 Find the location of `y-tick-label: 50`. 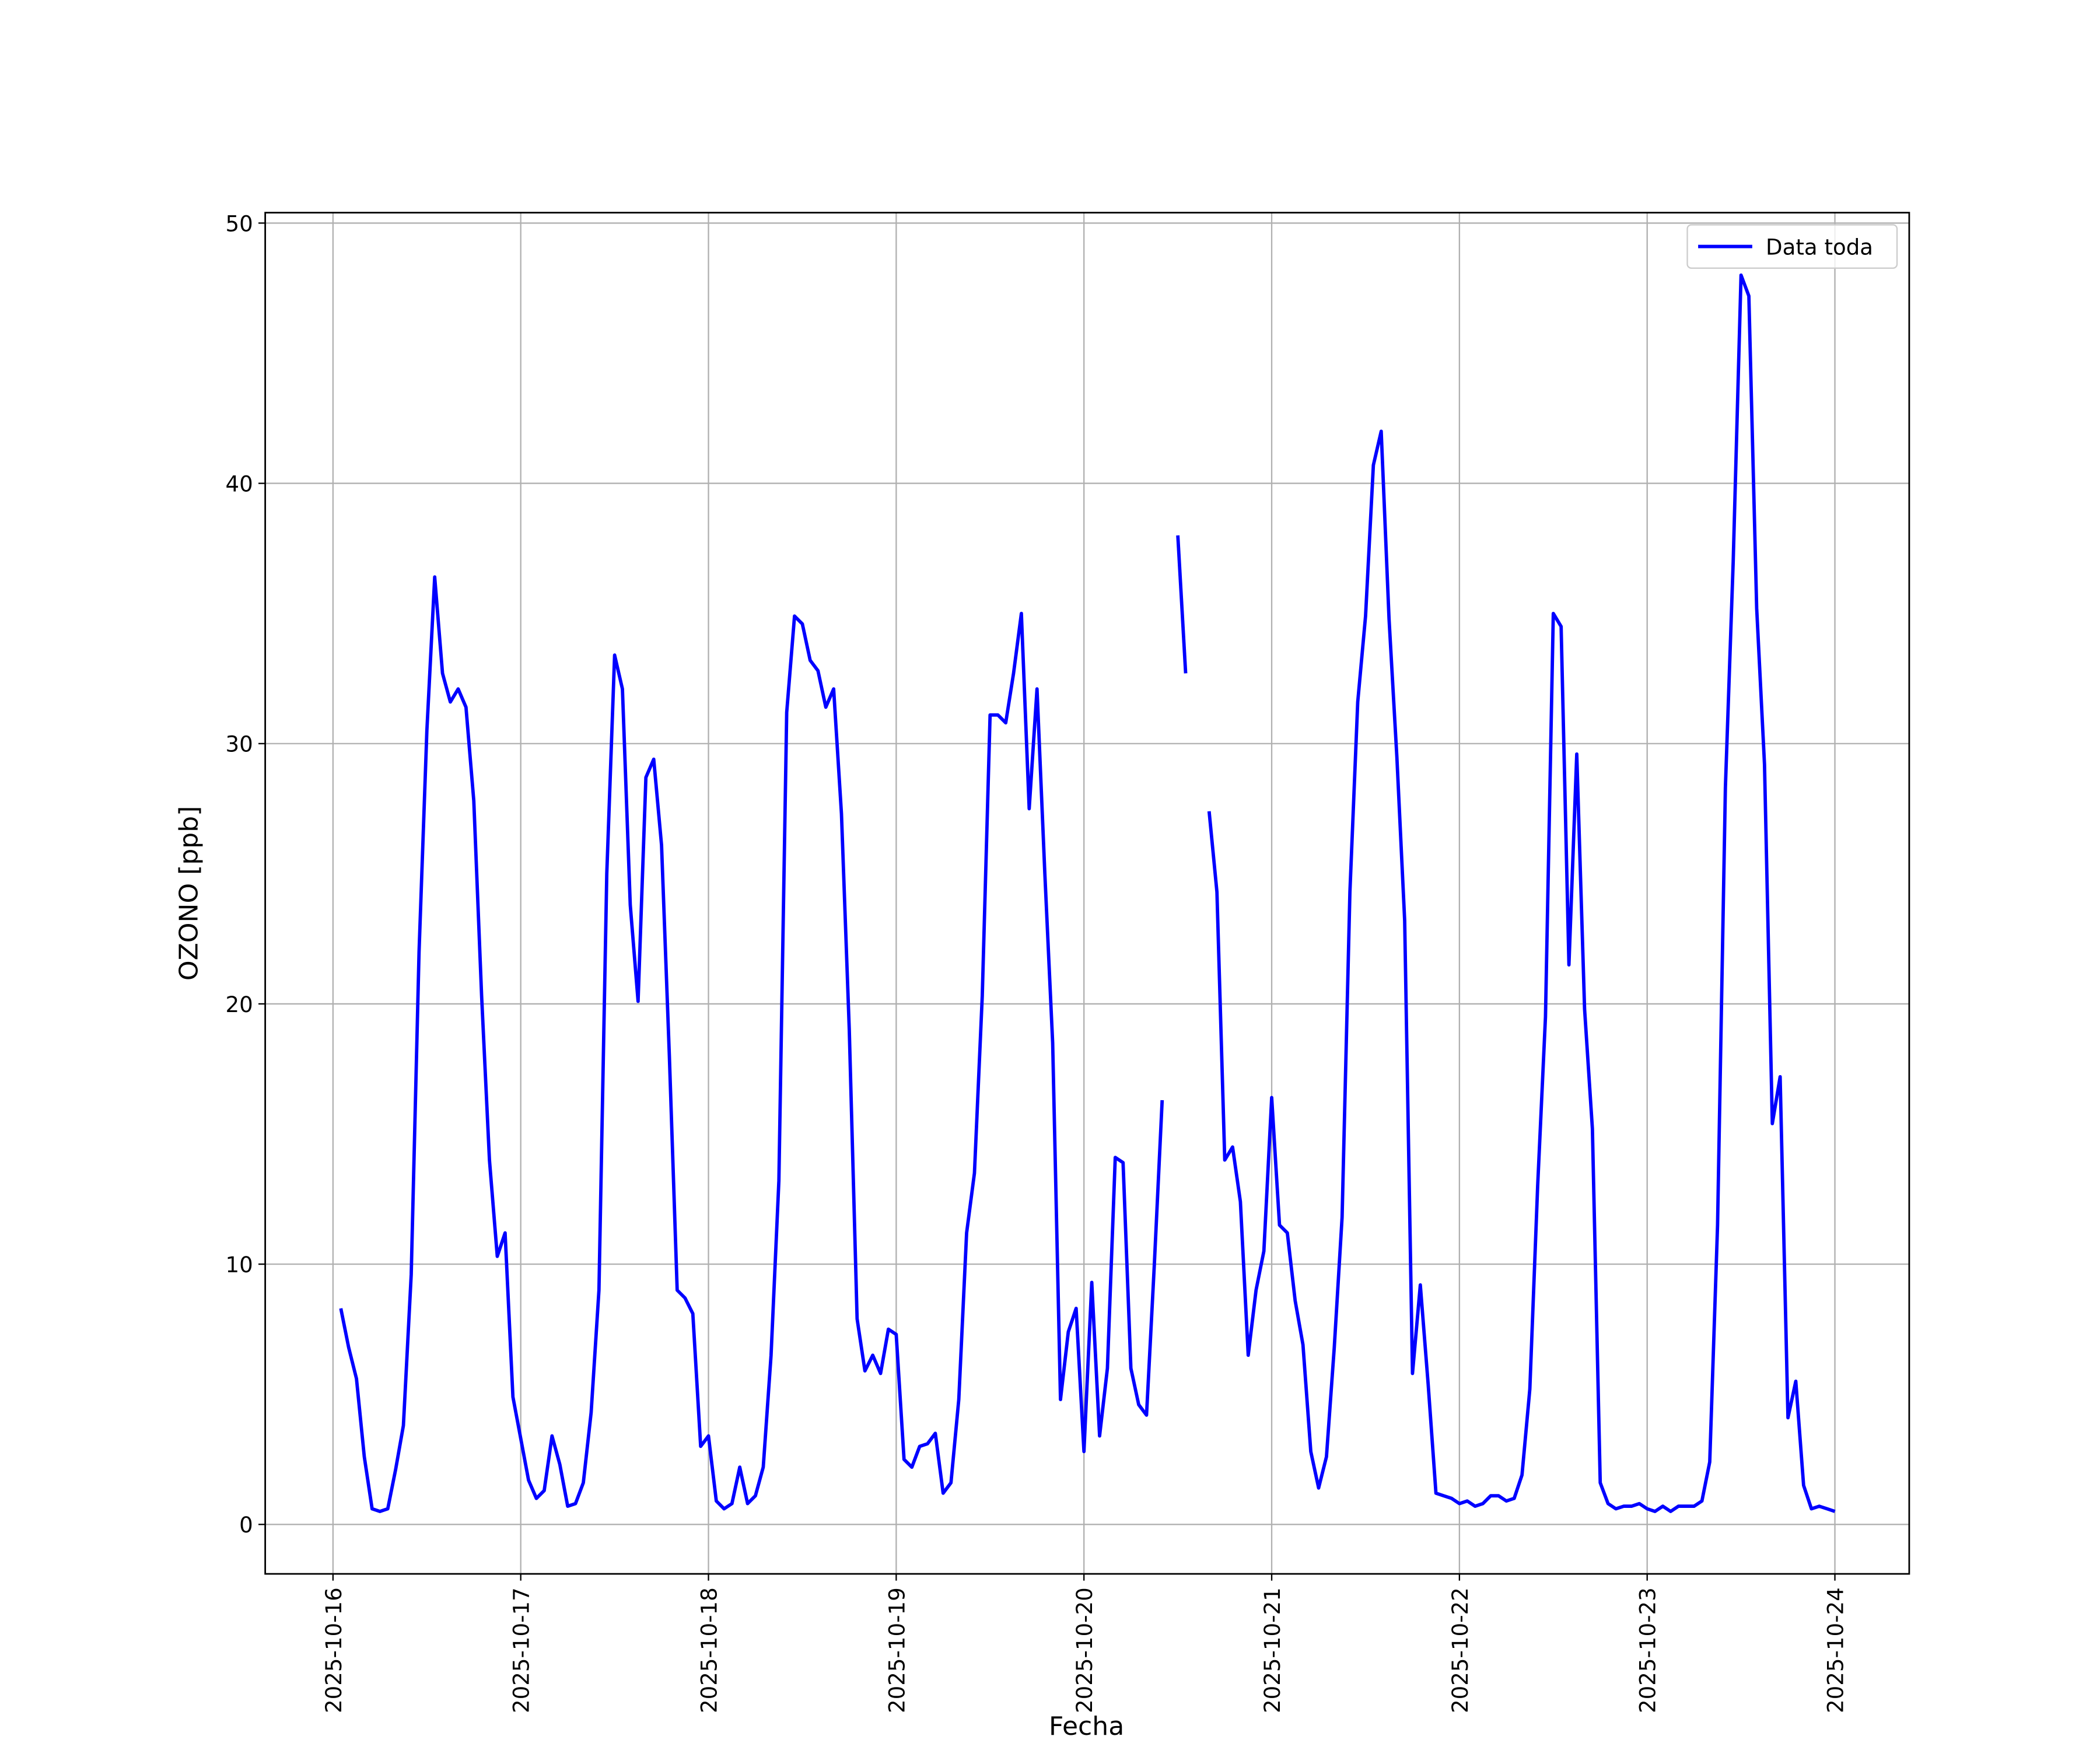

y-tick-label: 50 is located at coordinates (239, 223).